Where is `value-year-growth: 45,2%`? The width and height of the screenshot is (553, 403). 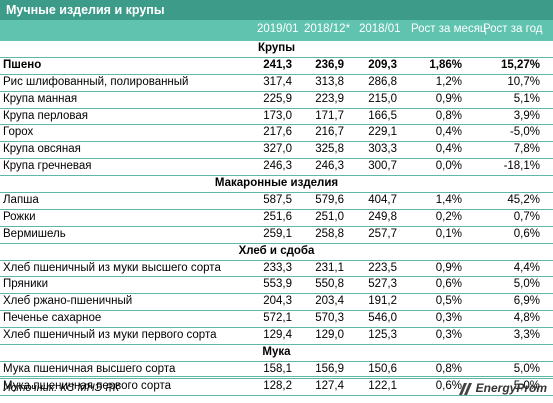
value-year-growth: 45,2% is located at coordinates (523, 200).